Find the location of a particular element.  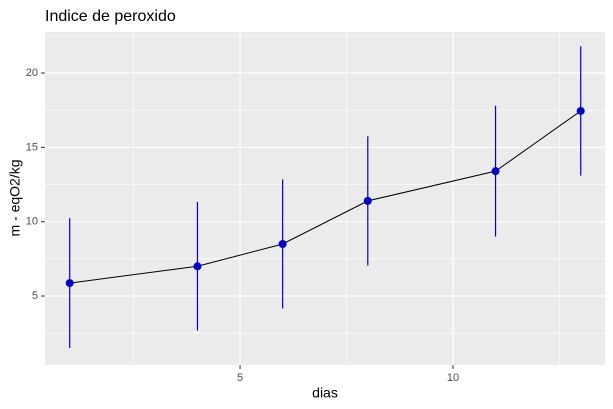

chart-title: Indice de peroxido is located at coordinates (110, 16).